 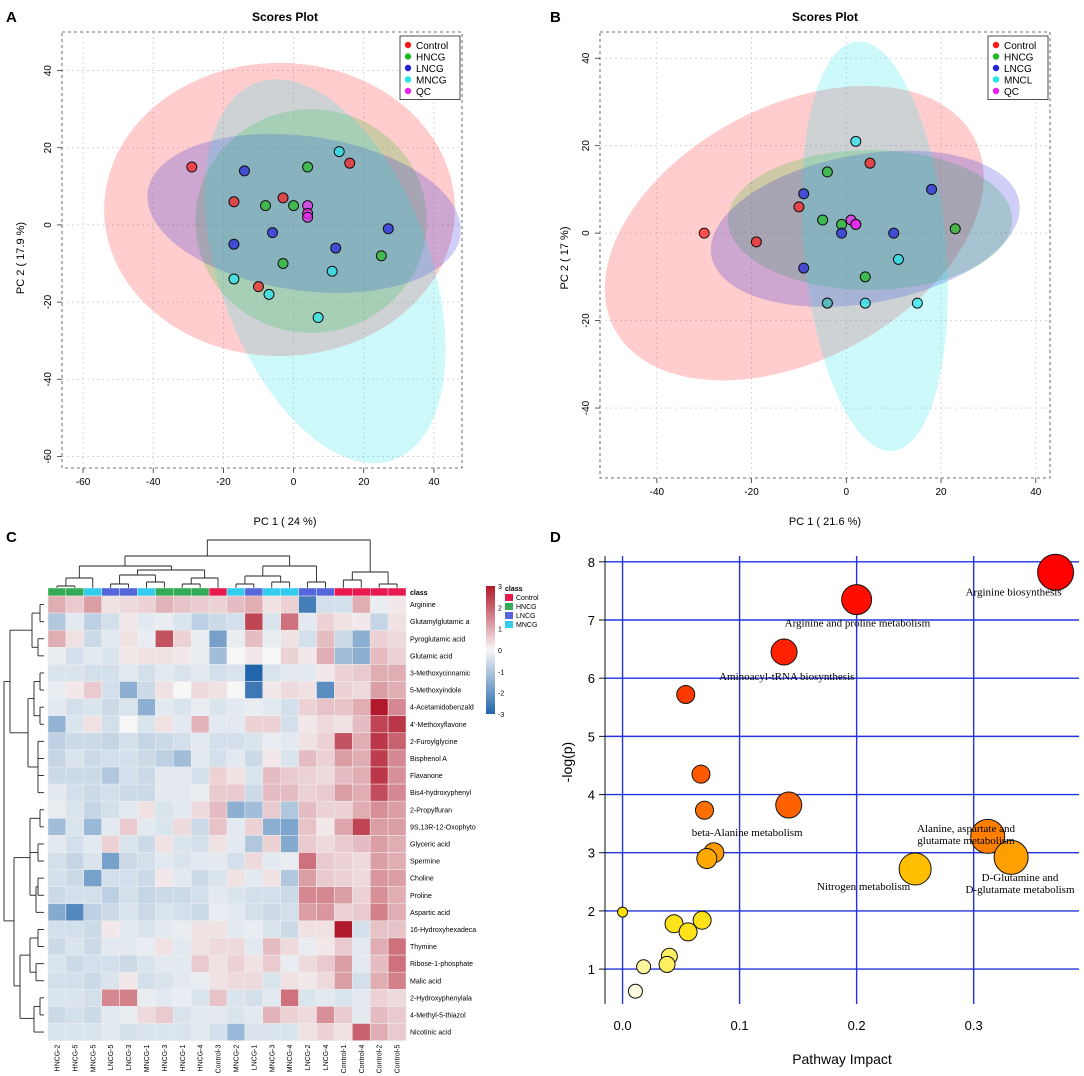 What do you see at coordinates (48, 71) in the screenshot?
I see `a-ytick-label: 40` at bounding box center [48, 71].